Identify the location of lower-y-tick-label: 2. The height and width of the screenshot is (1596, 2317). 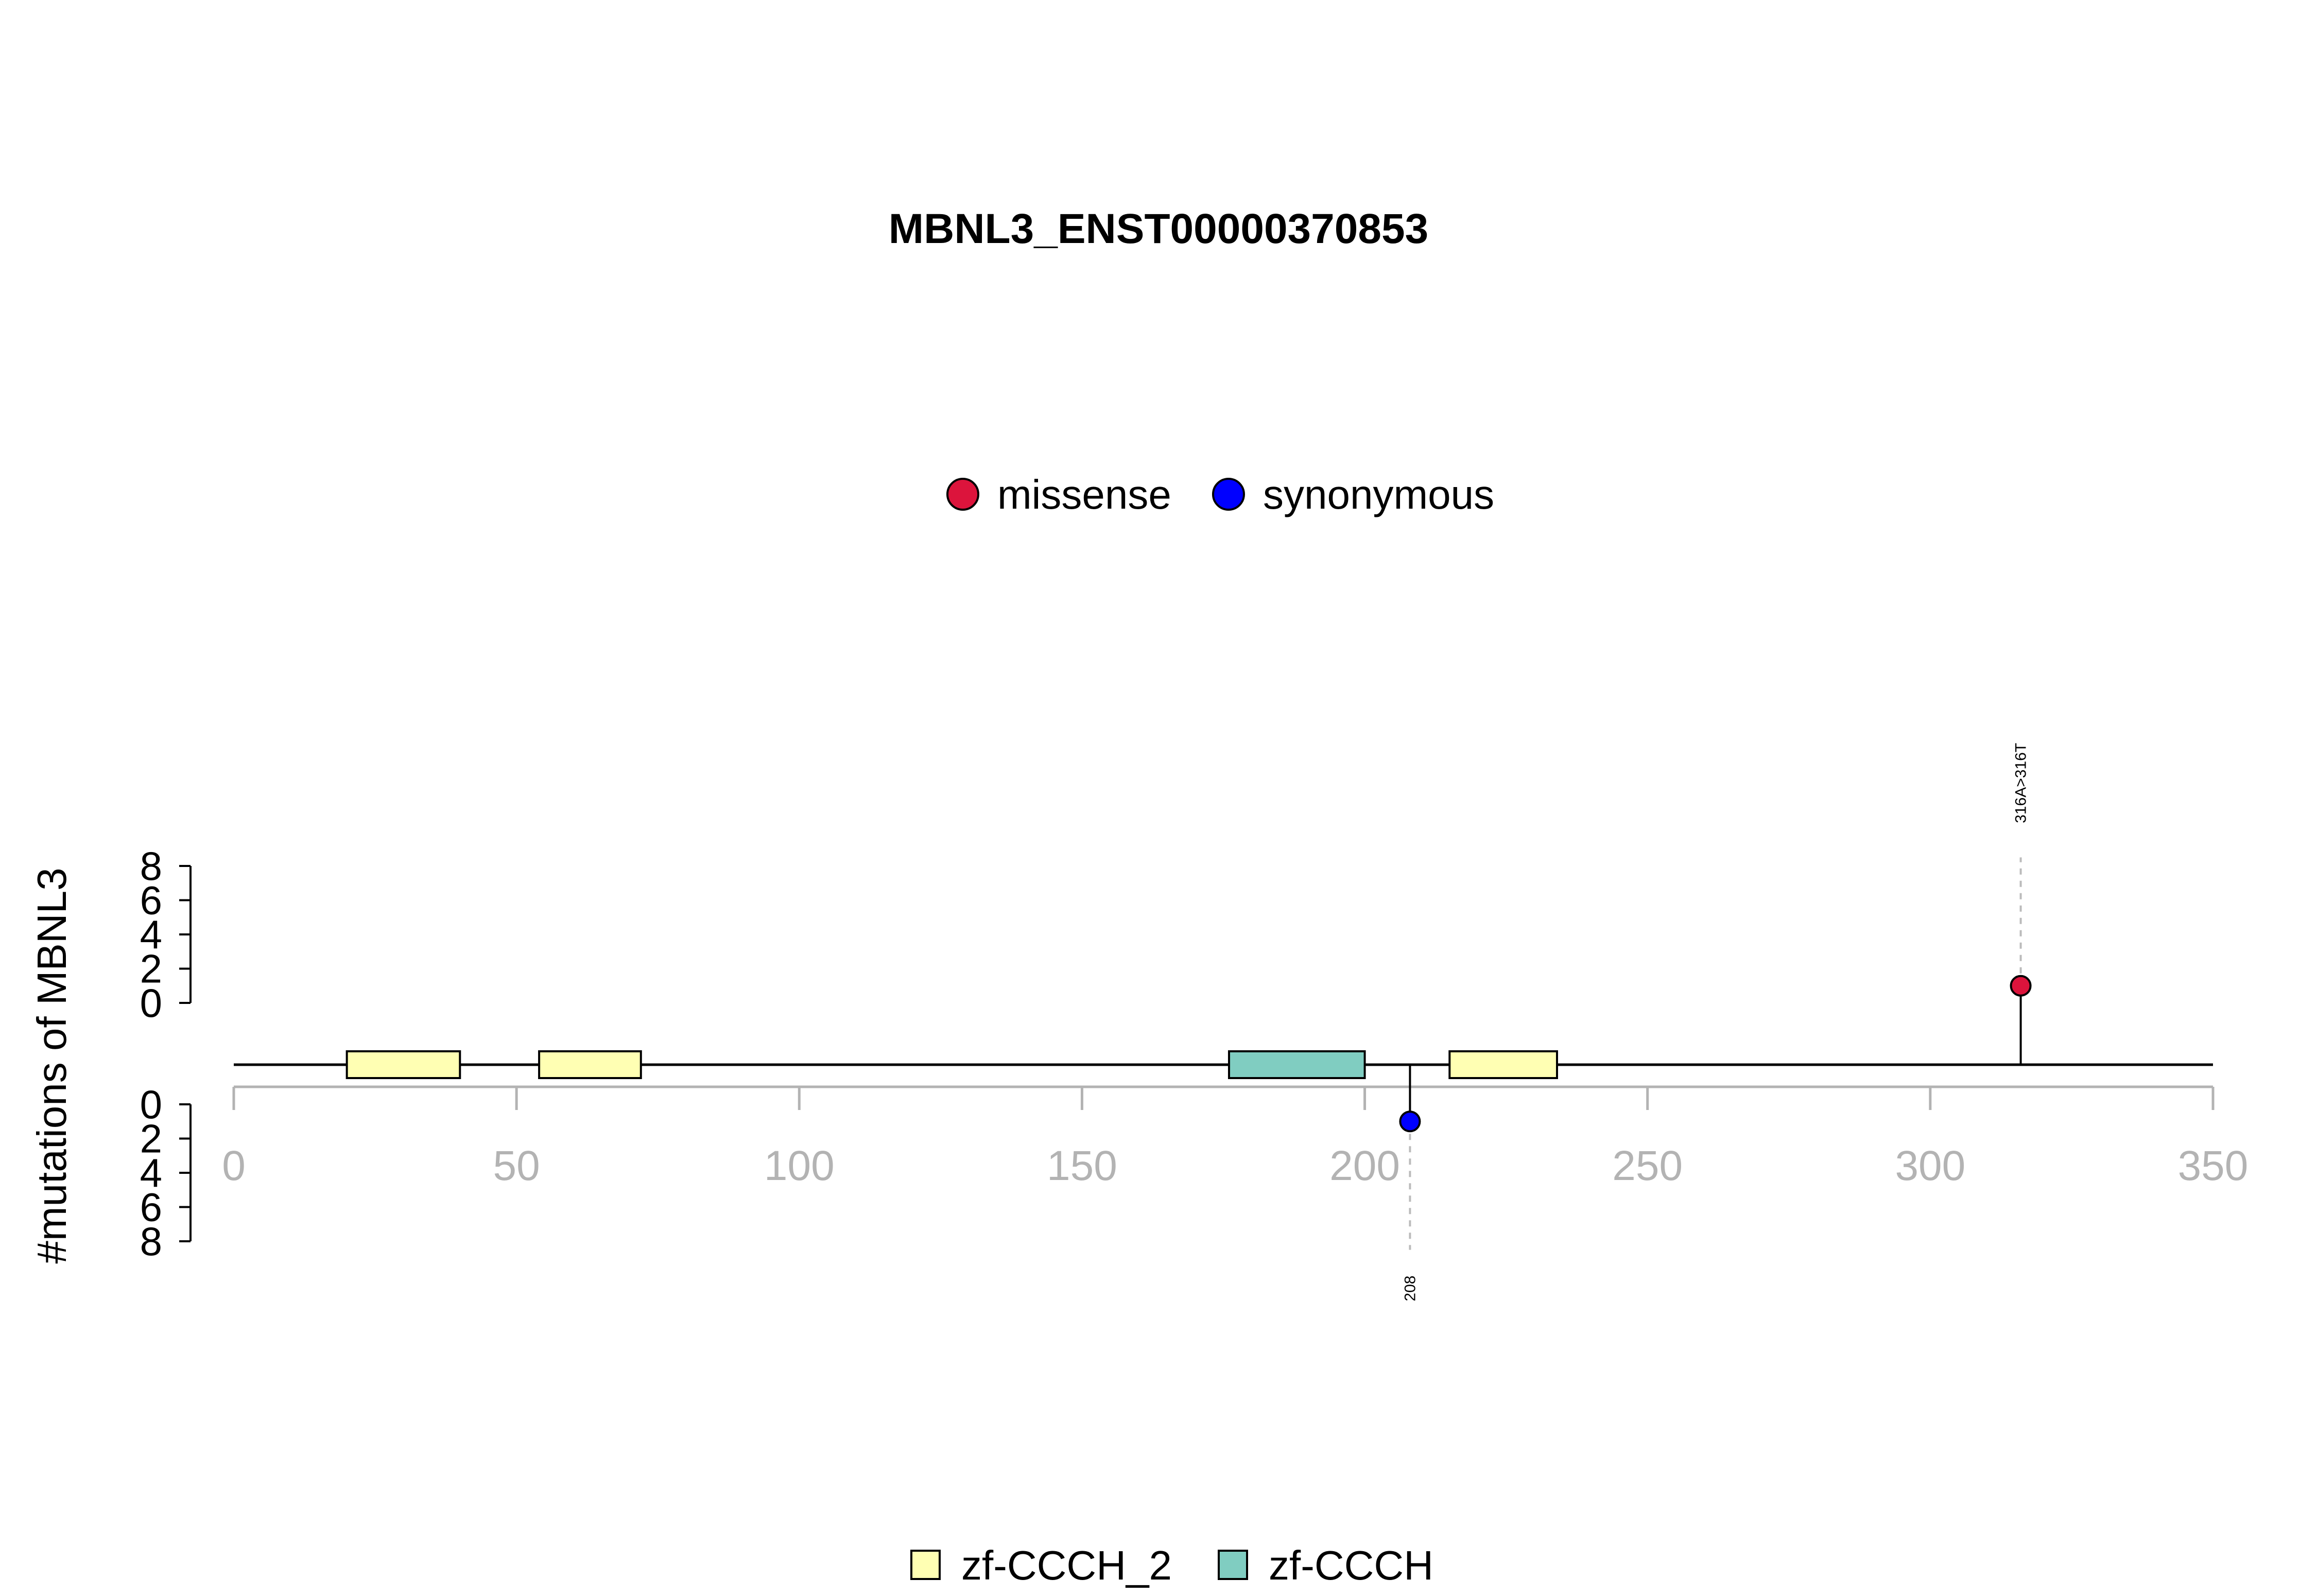
(151, 1139).